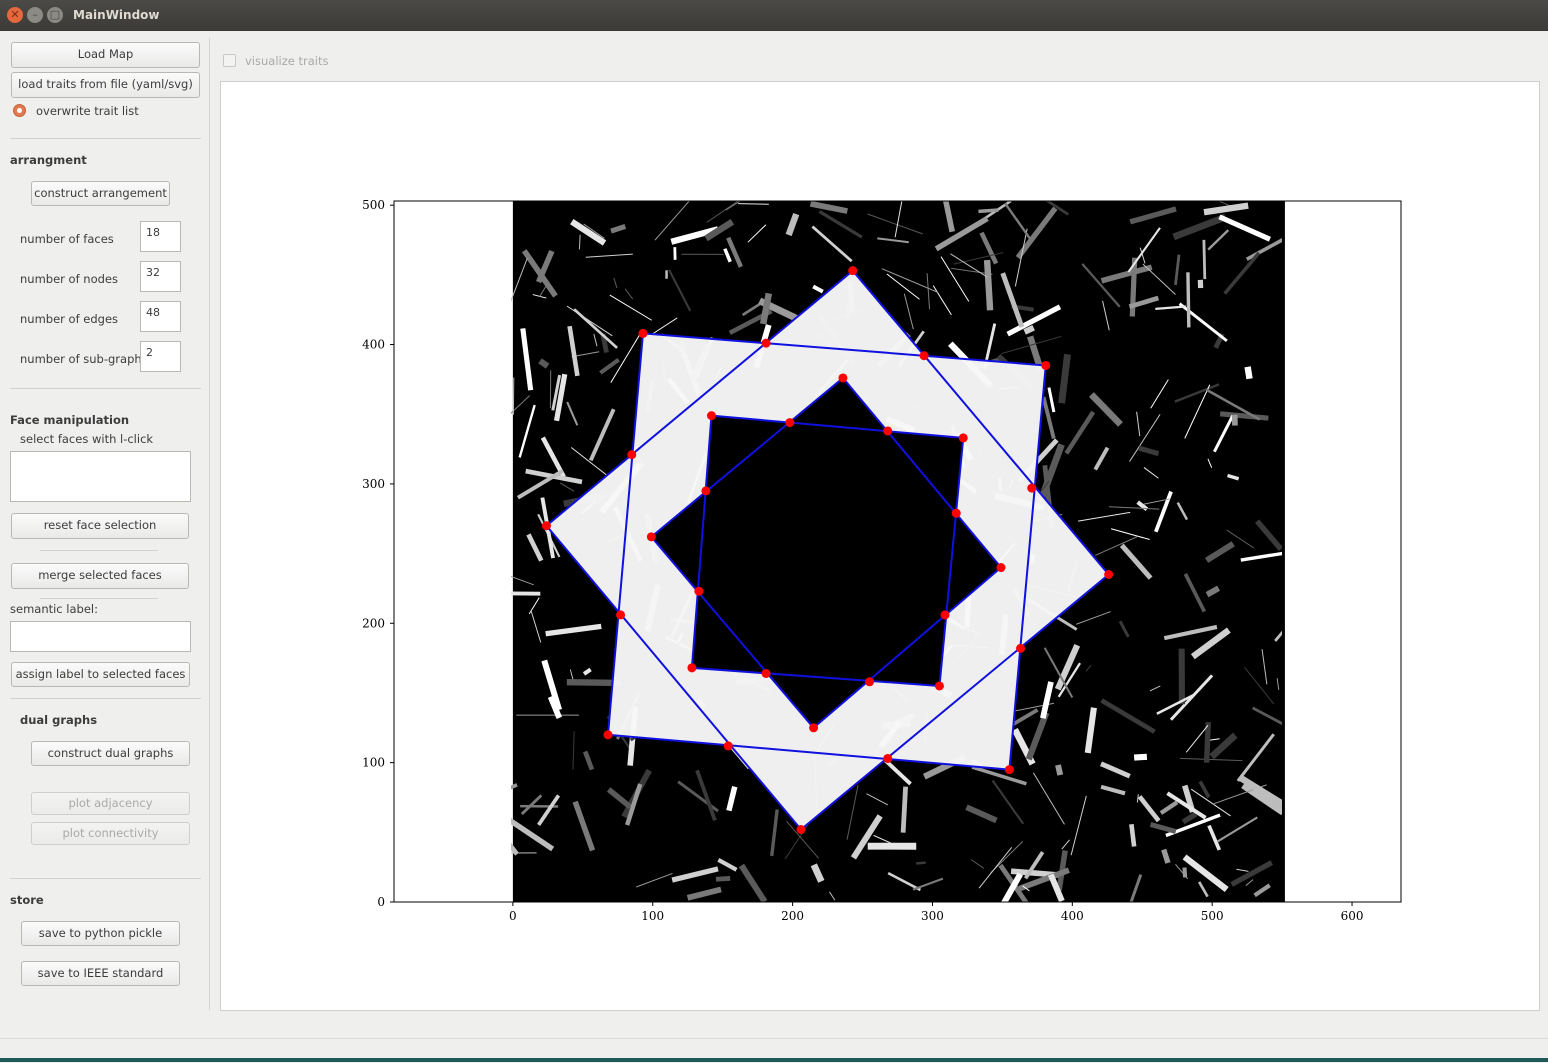 This screenshot has width=1548, height=1063. What do you see at coordinates (55, 15) in the screenshot?
I see `maximize-icon: □` at bounding box center [55, 15].